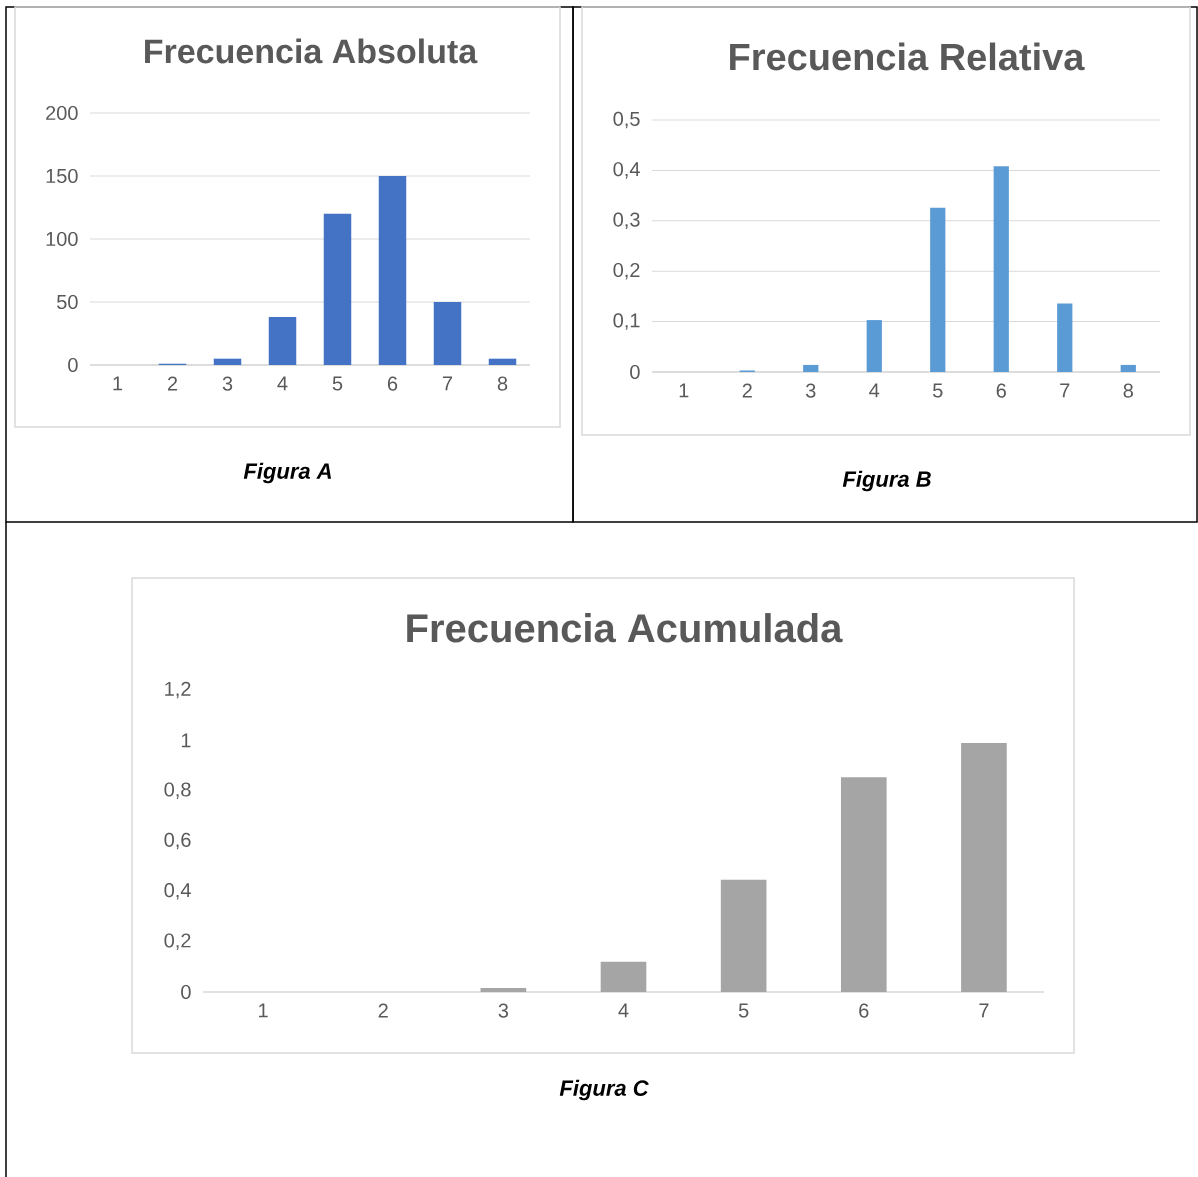  Describe the element at coordinates (62, 176) in the screenshot. I see `y-tick-label: 150` at that location.